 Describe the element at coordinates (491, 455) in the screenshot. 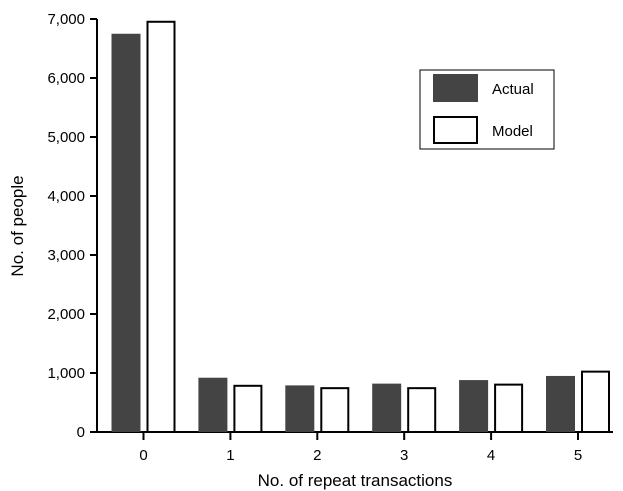

I see `x-tick-label: 4` at that location.